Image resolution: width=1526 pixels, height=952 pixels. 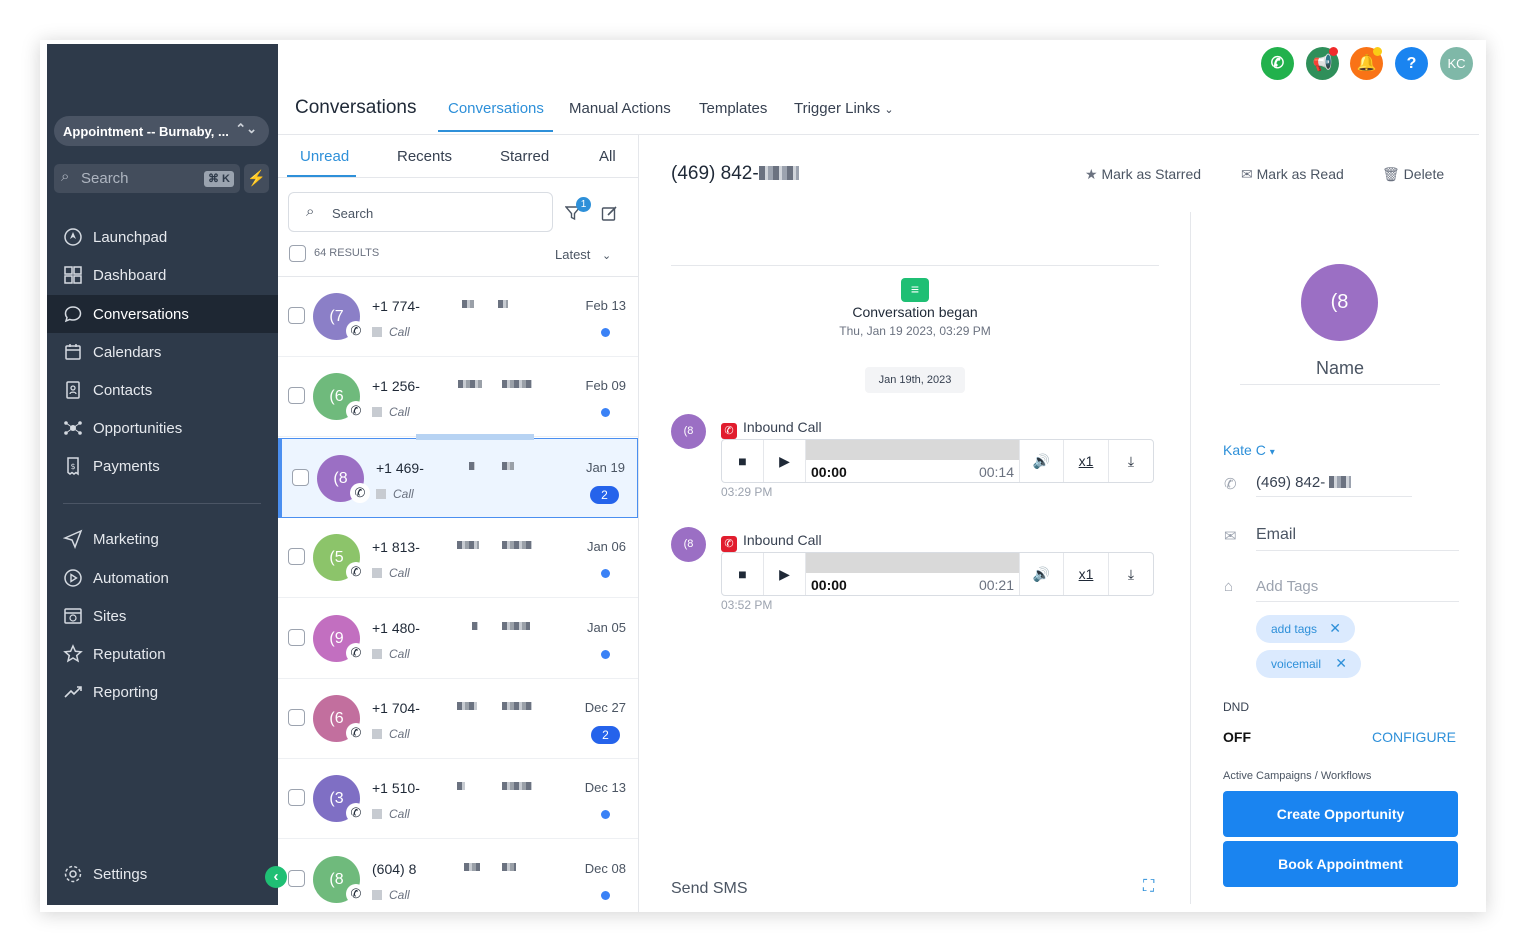 What do you see at coordinates (1456, 63) in the screenshot?
I see `user-avatar: KC` at bounding box center [1456, 63].